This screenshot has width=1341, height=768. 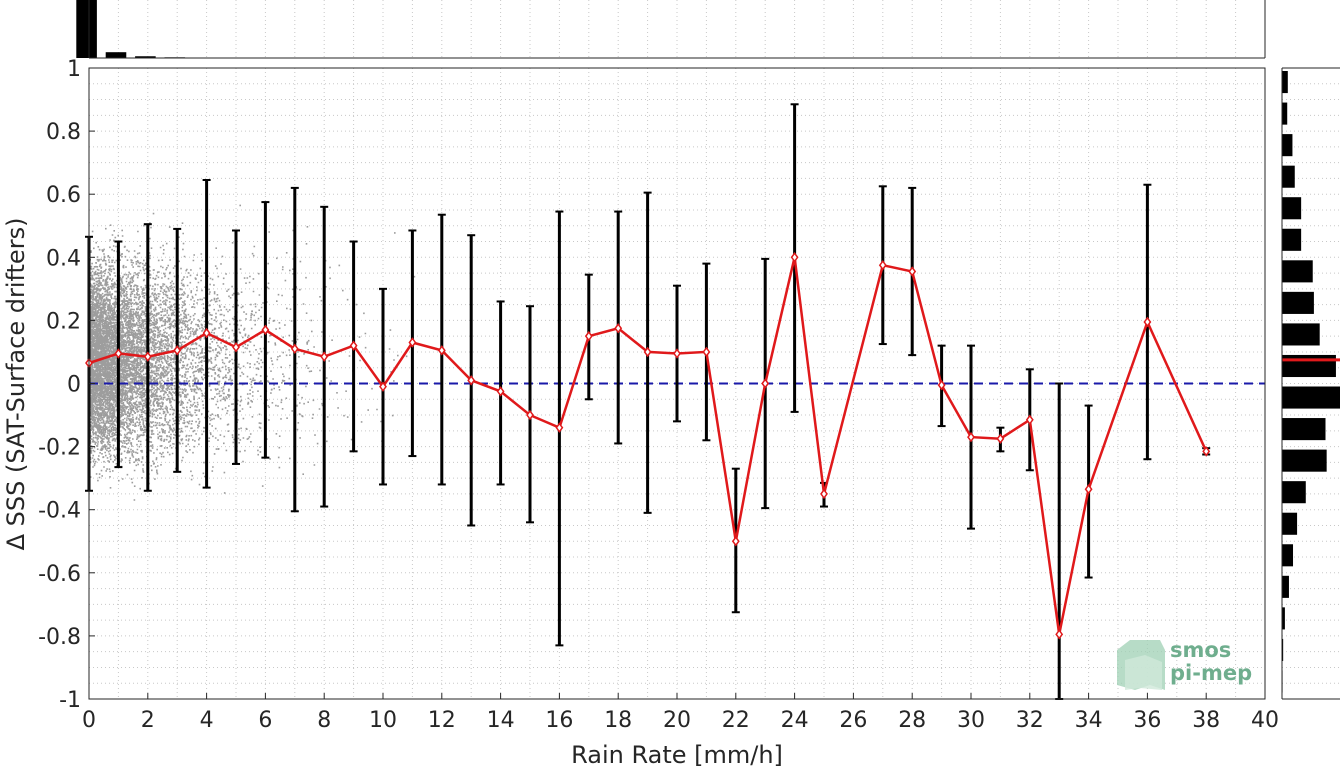 I want to click on y-tick-label: 0.8, so click(x=63, y=132).